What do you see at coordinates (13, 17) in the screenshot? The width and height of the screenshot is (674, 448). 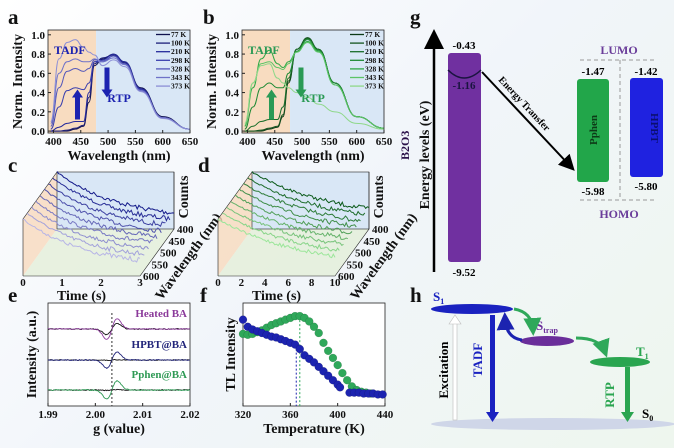 I see `panel-label-a: a` at bounding box center [13, 17].